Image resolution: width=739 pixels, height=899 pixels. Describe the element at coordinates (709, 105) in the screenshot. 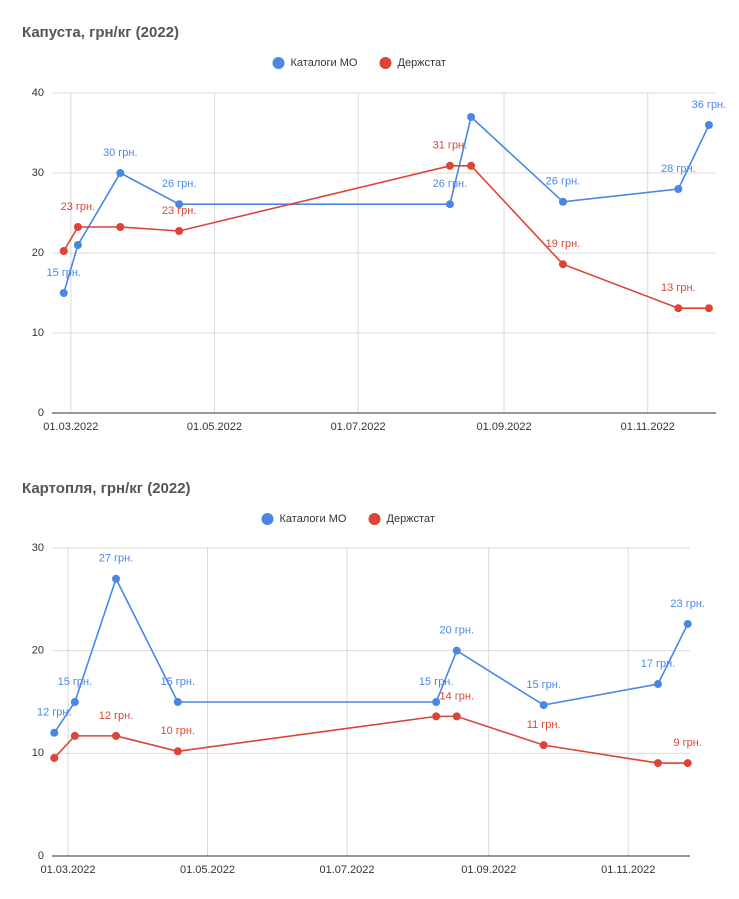

I see `data-label: 36 грн.` at that location.